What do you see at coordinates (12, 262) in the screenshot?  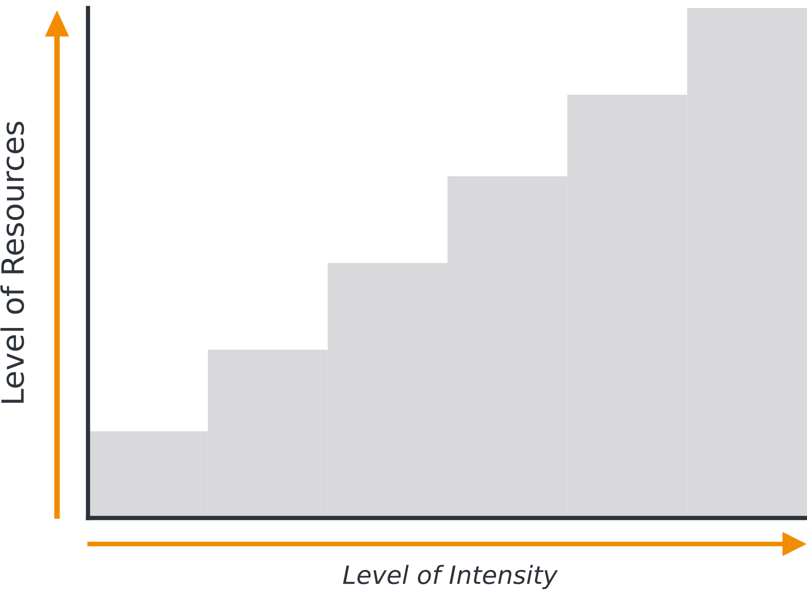 I see `y-axis-title: Level of Resources` at bounding box center [12, 262].